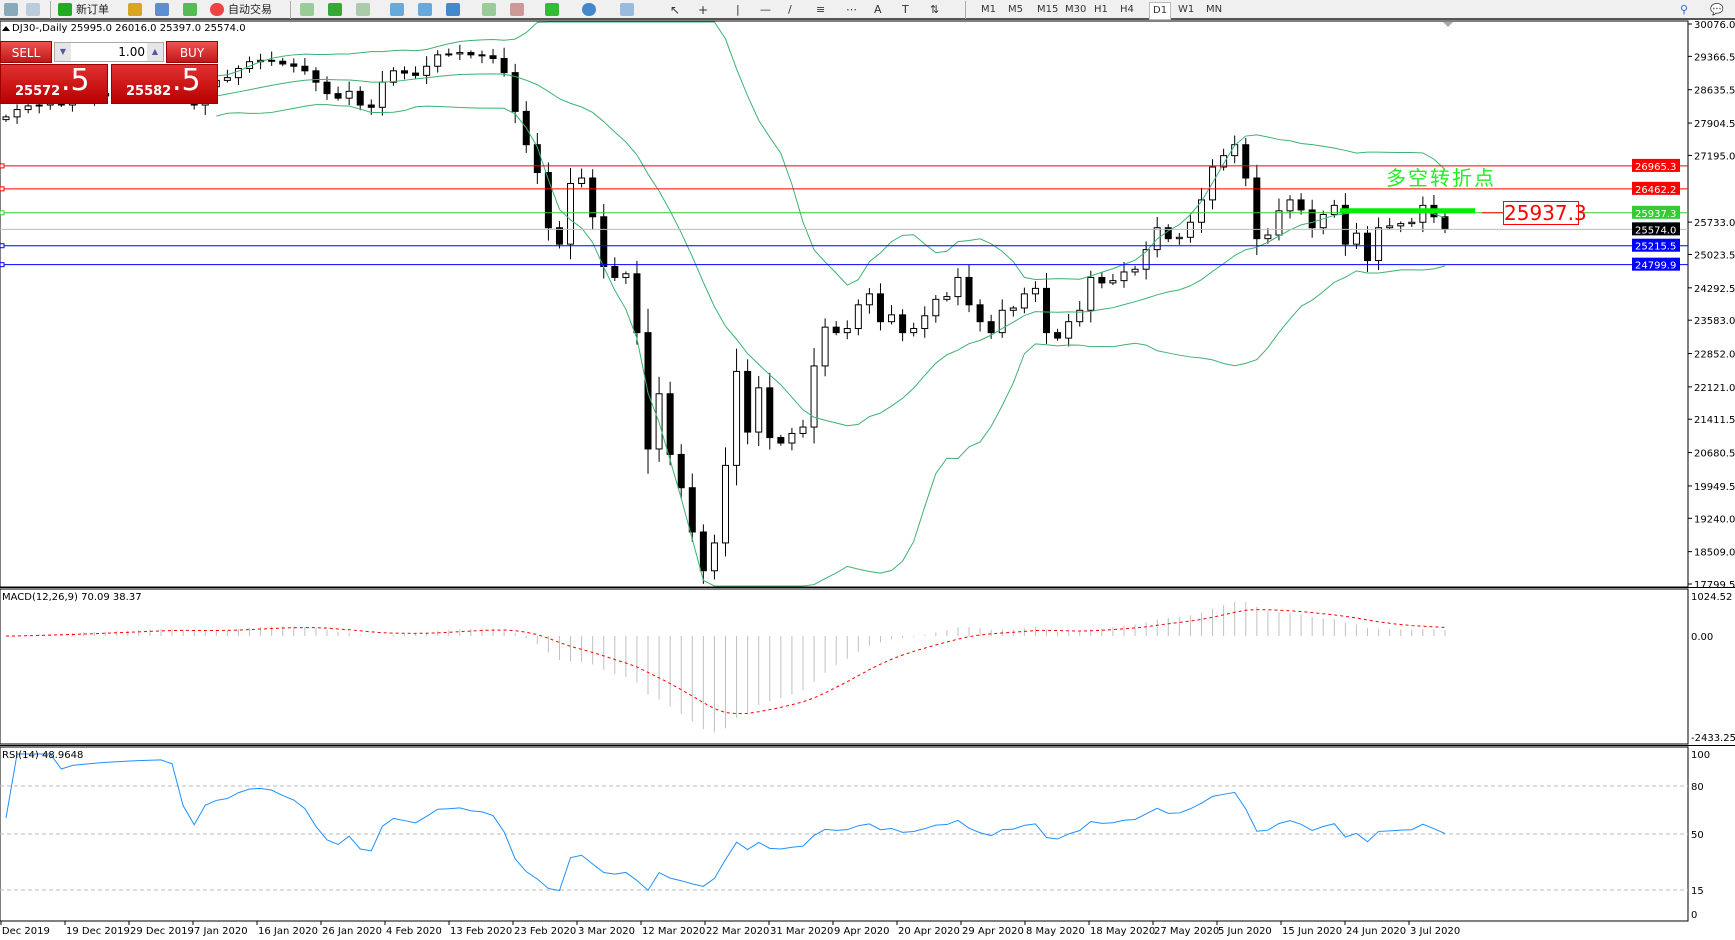 The width and height of the screenshot is (1735, 940). Describe the element at coordinates (738, 9) in the screenshot. I see `vertical-line-icon: |` at that location.